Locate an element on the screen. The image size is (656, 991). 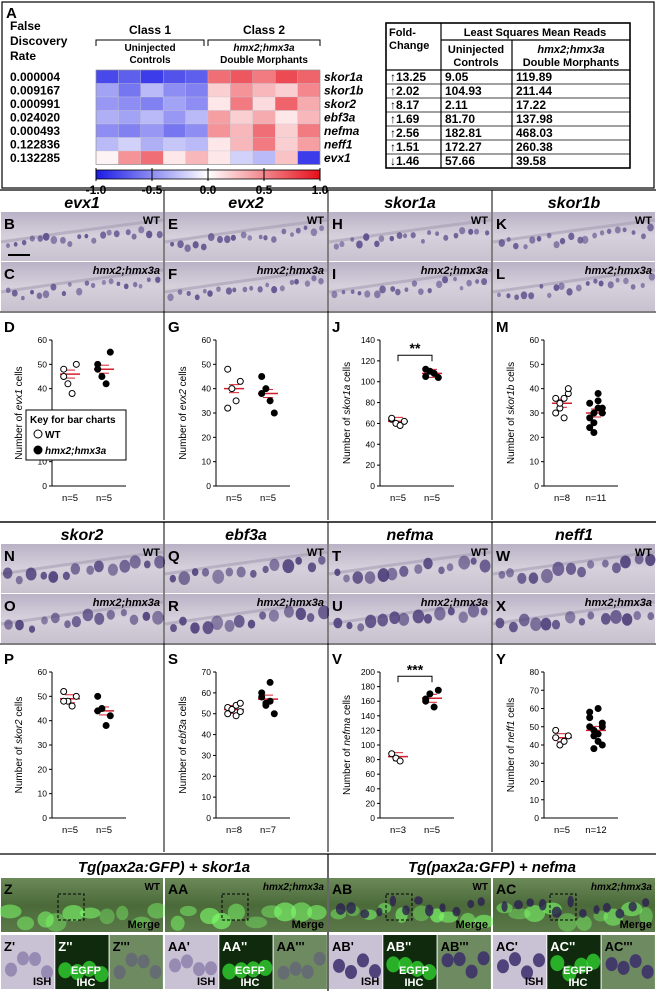
legend-wt-label: WT is located at coordinates (53, 435).